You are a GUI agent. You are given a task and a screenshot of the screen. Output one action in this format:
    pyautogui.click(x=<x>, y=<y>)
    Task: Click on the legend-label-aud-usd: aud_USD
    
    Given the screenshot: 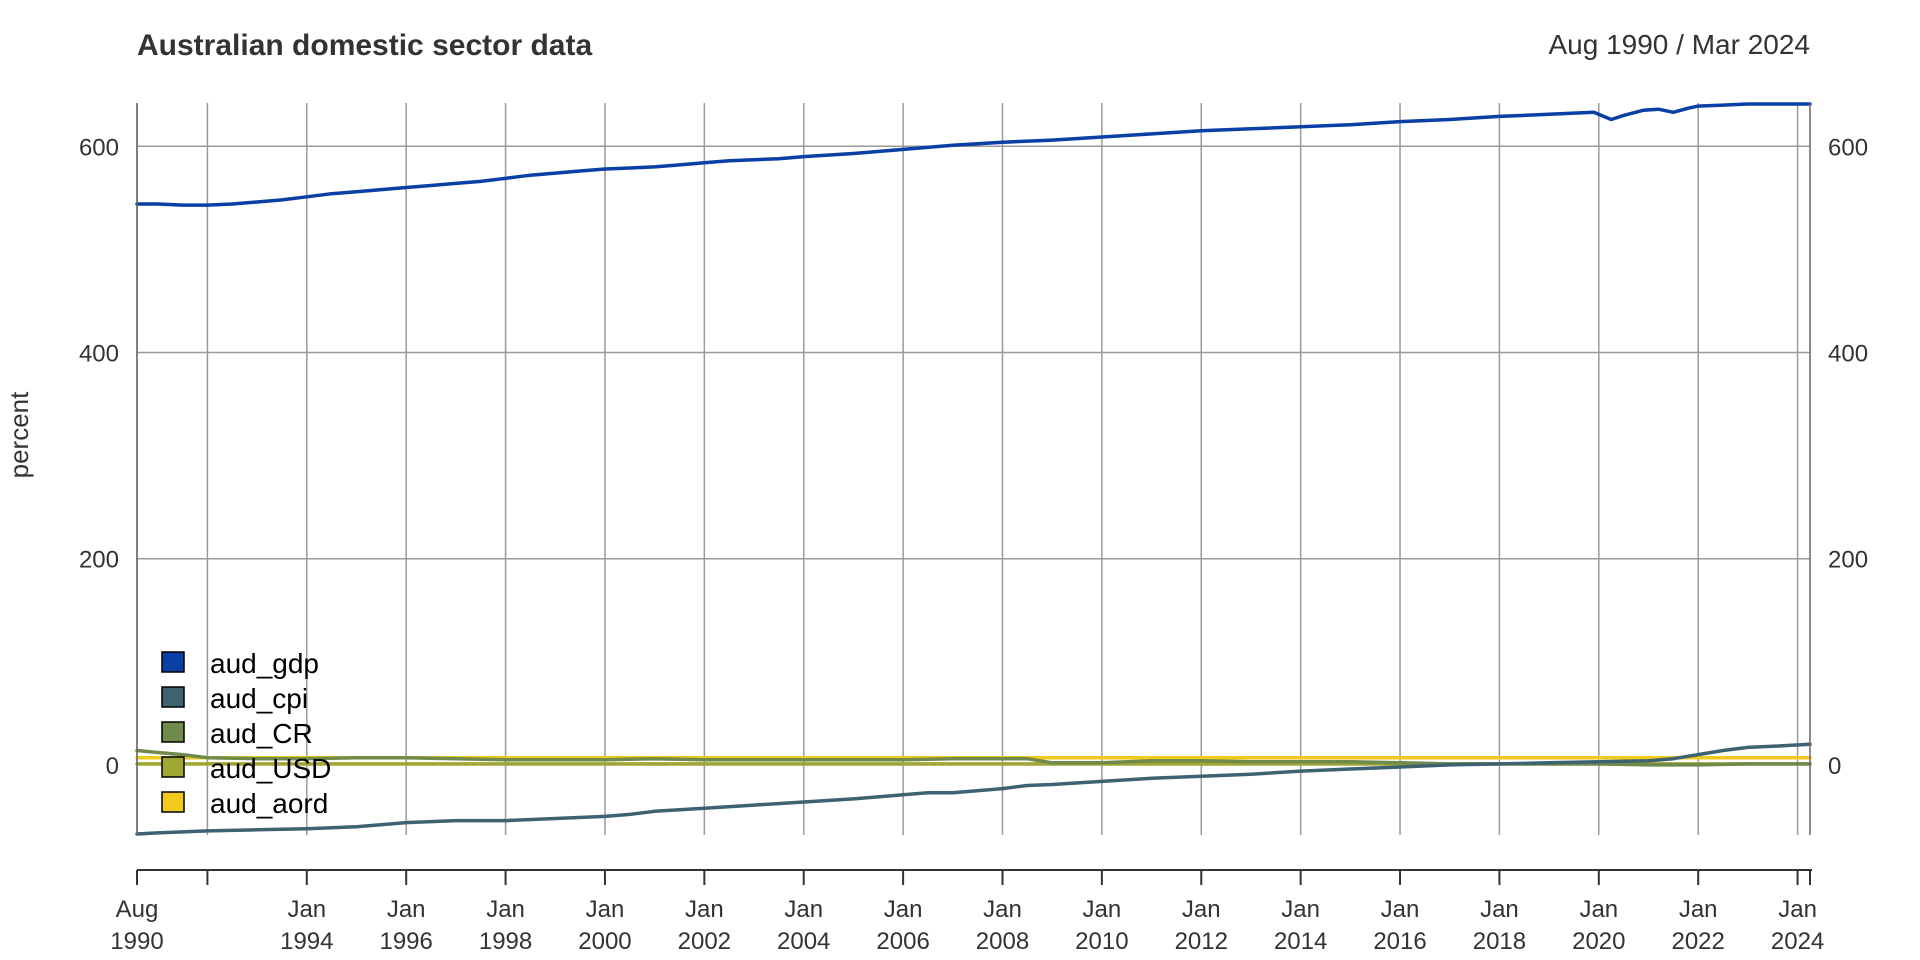 What is the action you would take?
    pyautogui.click(x=270, y=768)
    